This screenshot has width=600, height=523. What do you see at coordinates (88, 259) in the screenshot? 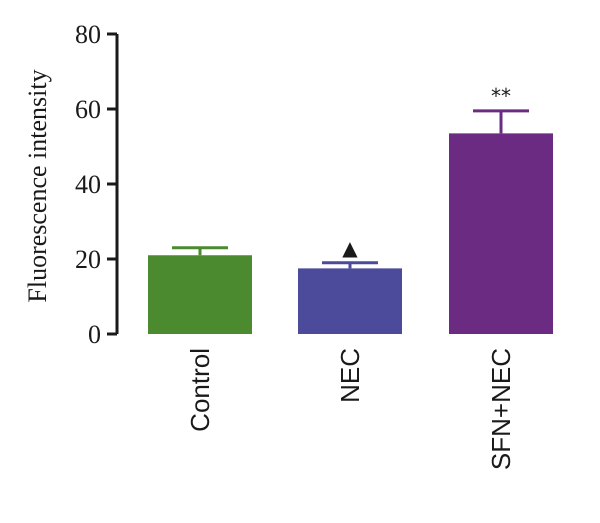
I see `y-tick-label: 20` at bounding box center [88, 259].